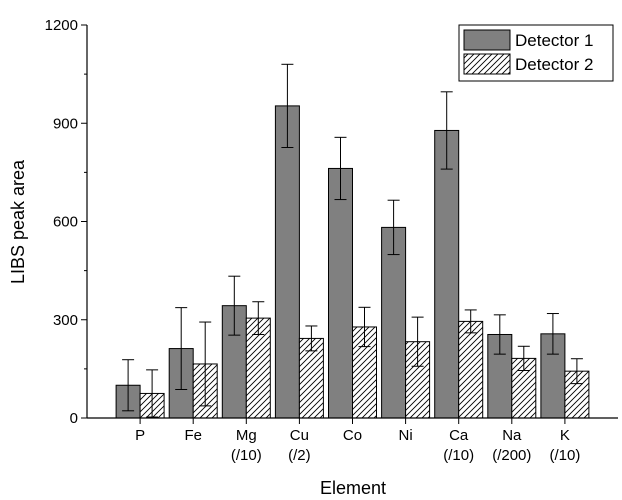 The image size is (622, 500). I want to click on x-tick-label-ni: Ni, so click(406, 435).